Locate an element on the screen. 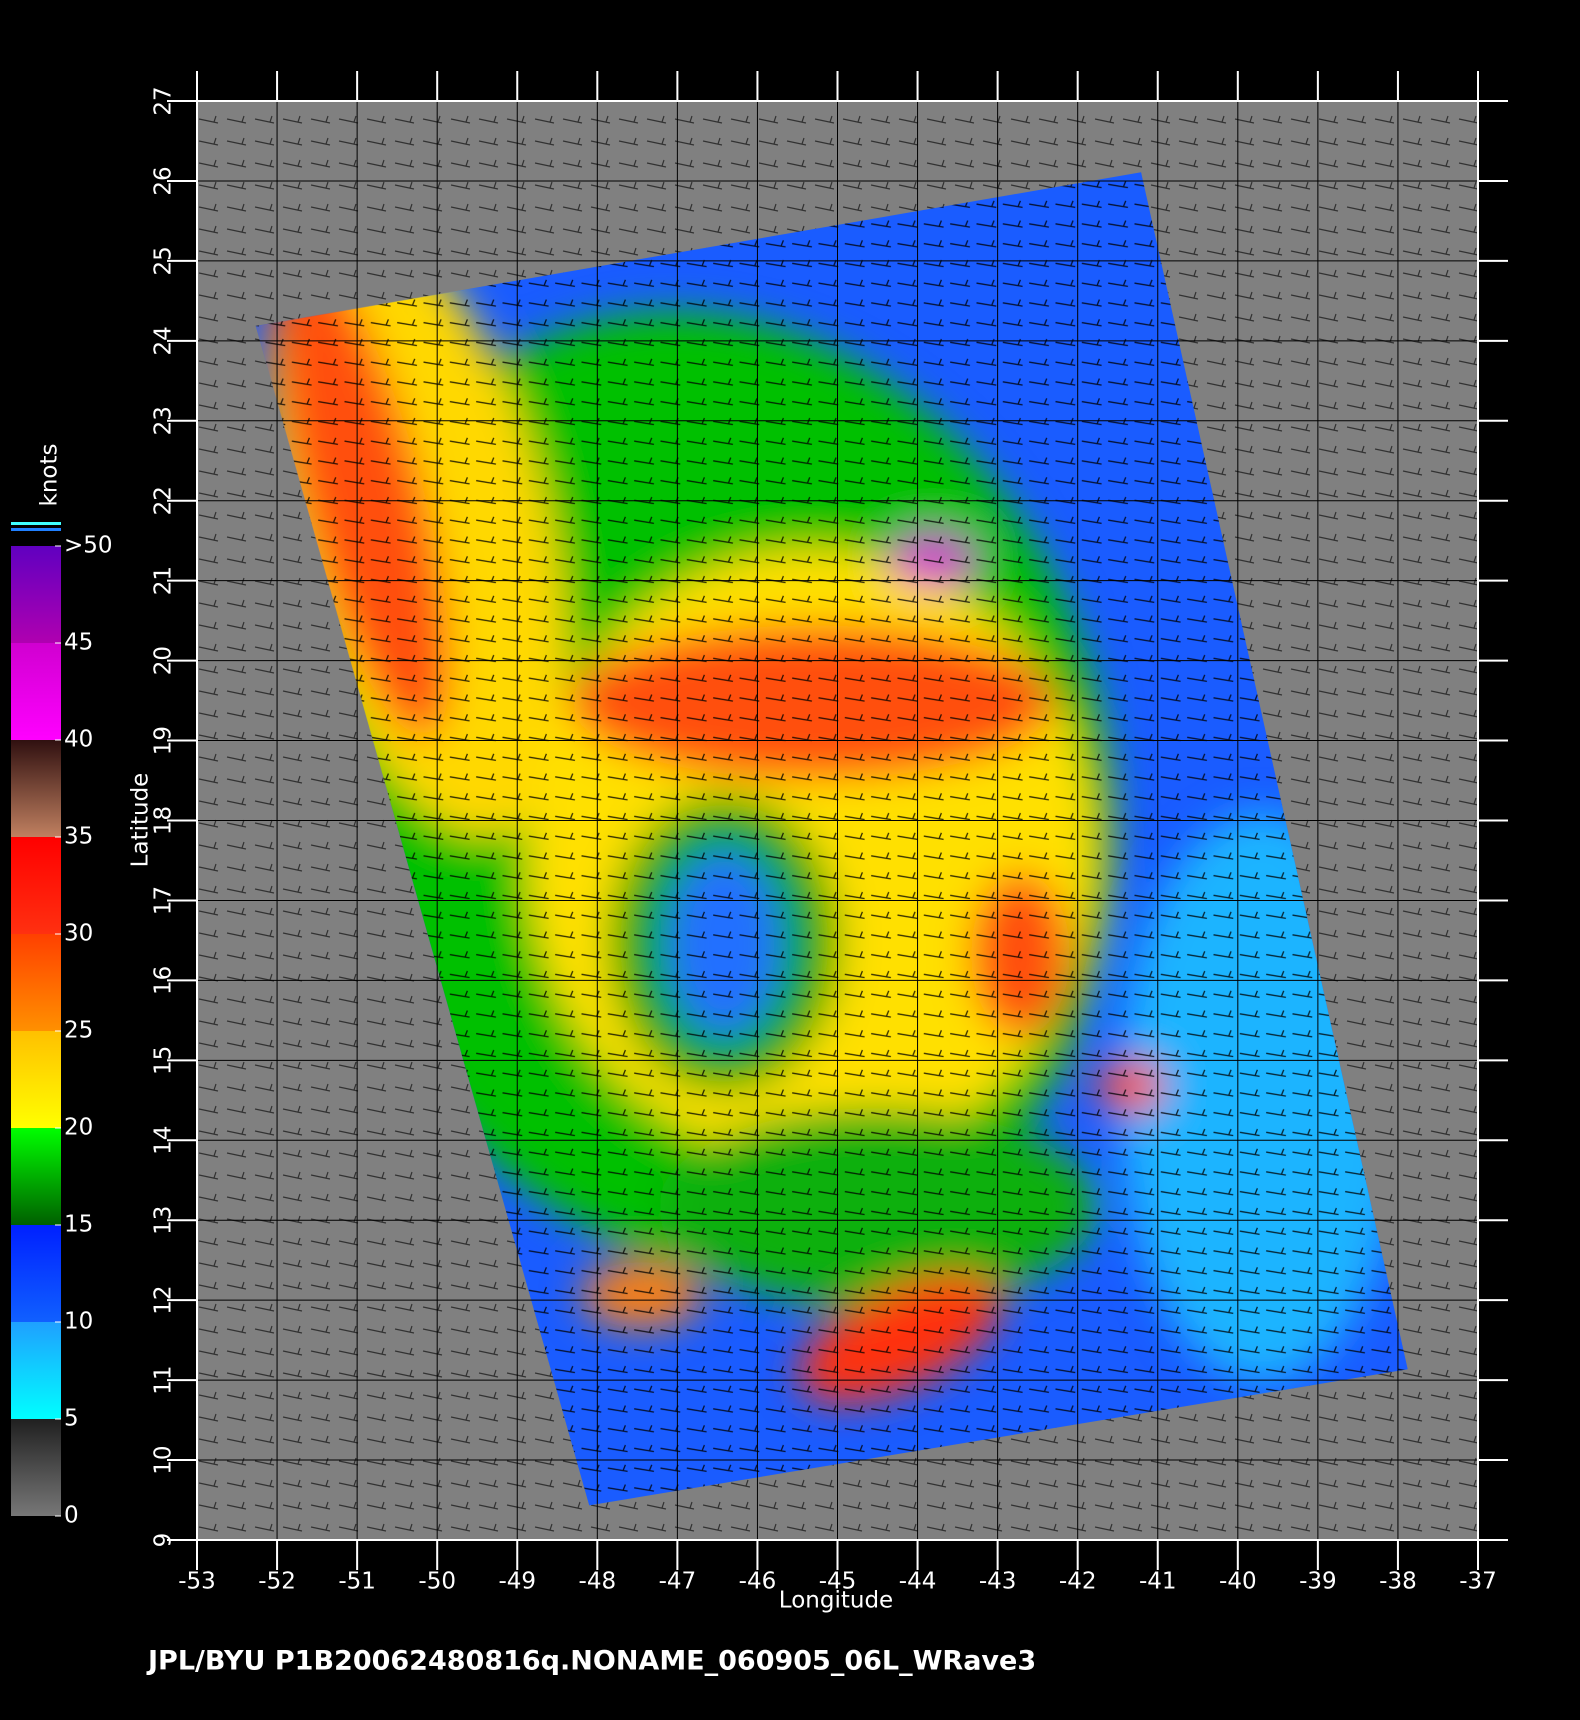 The width and height of the screenshot is (1580, 1720). y-tick-label: 18 is located at coordinates (164, 820).